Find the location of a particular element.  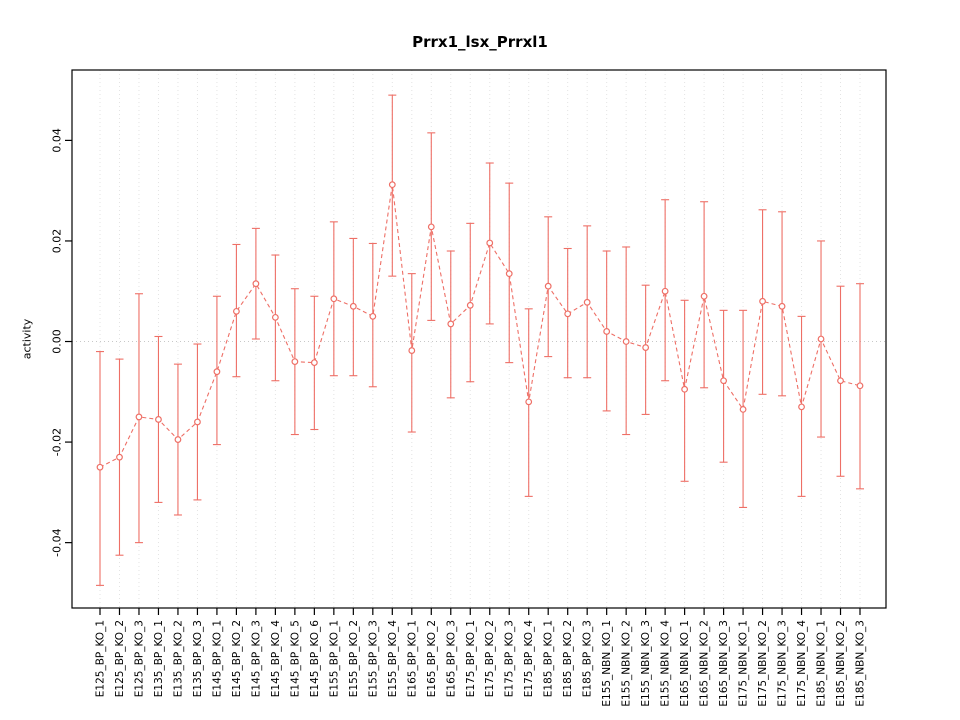

x-tick-label: E155_BP_KO_1 is located at coordinates (334, 658).